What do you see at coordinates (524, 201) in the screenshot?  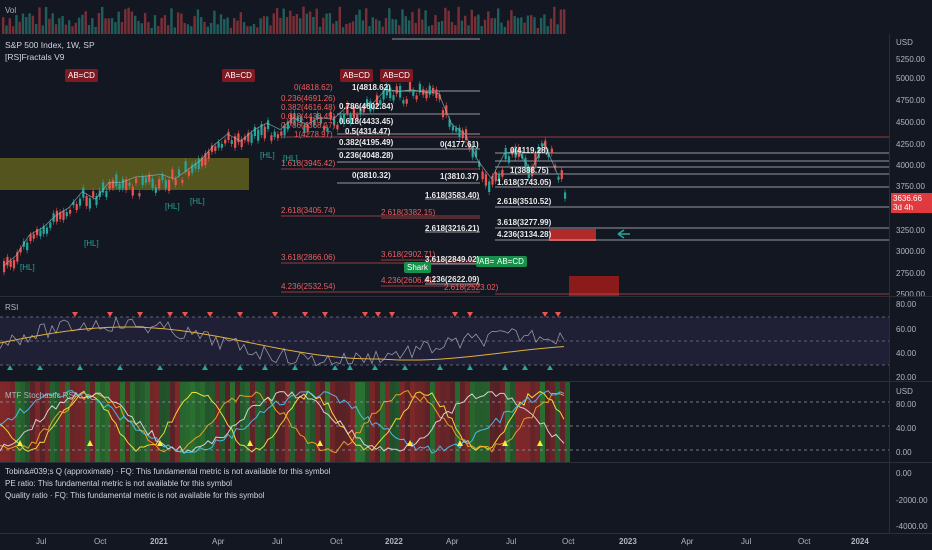 I see `fib-label: 2.618(3510.52)` at bounding box center [524, 201].